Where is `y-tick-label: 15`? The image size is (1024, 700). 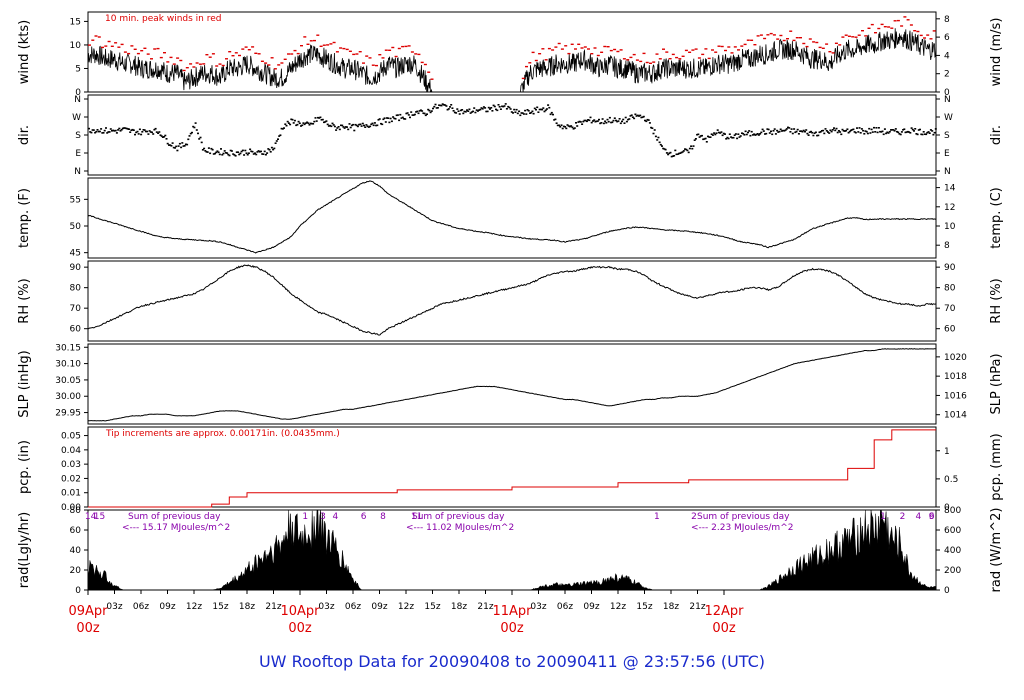
y-tick-label: 15 is located at coordinates (75, 22).